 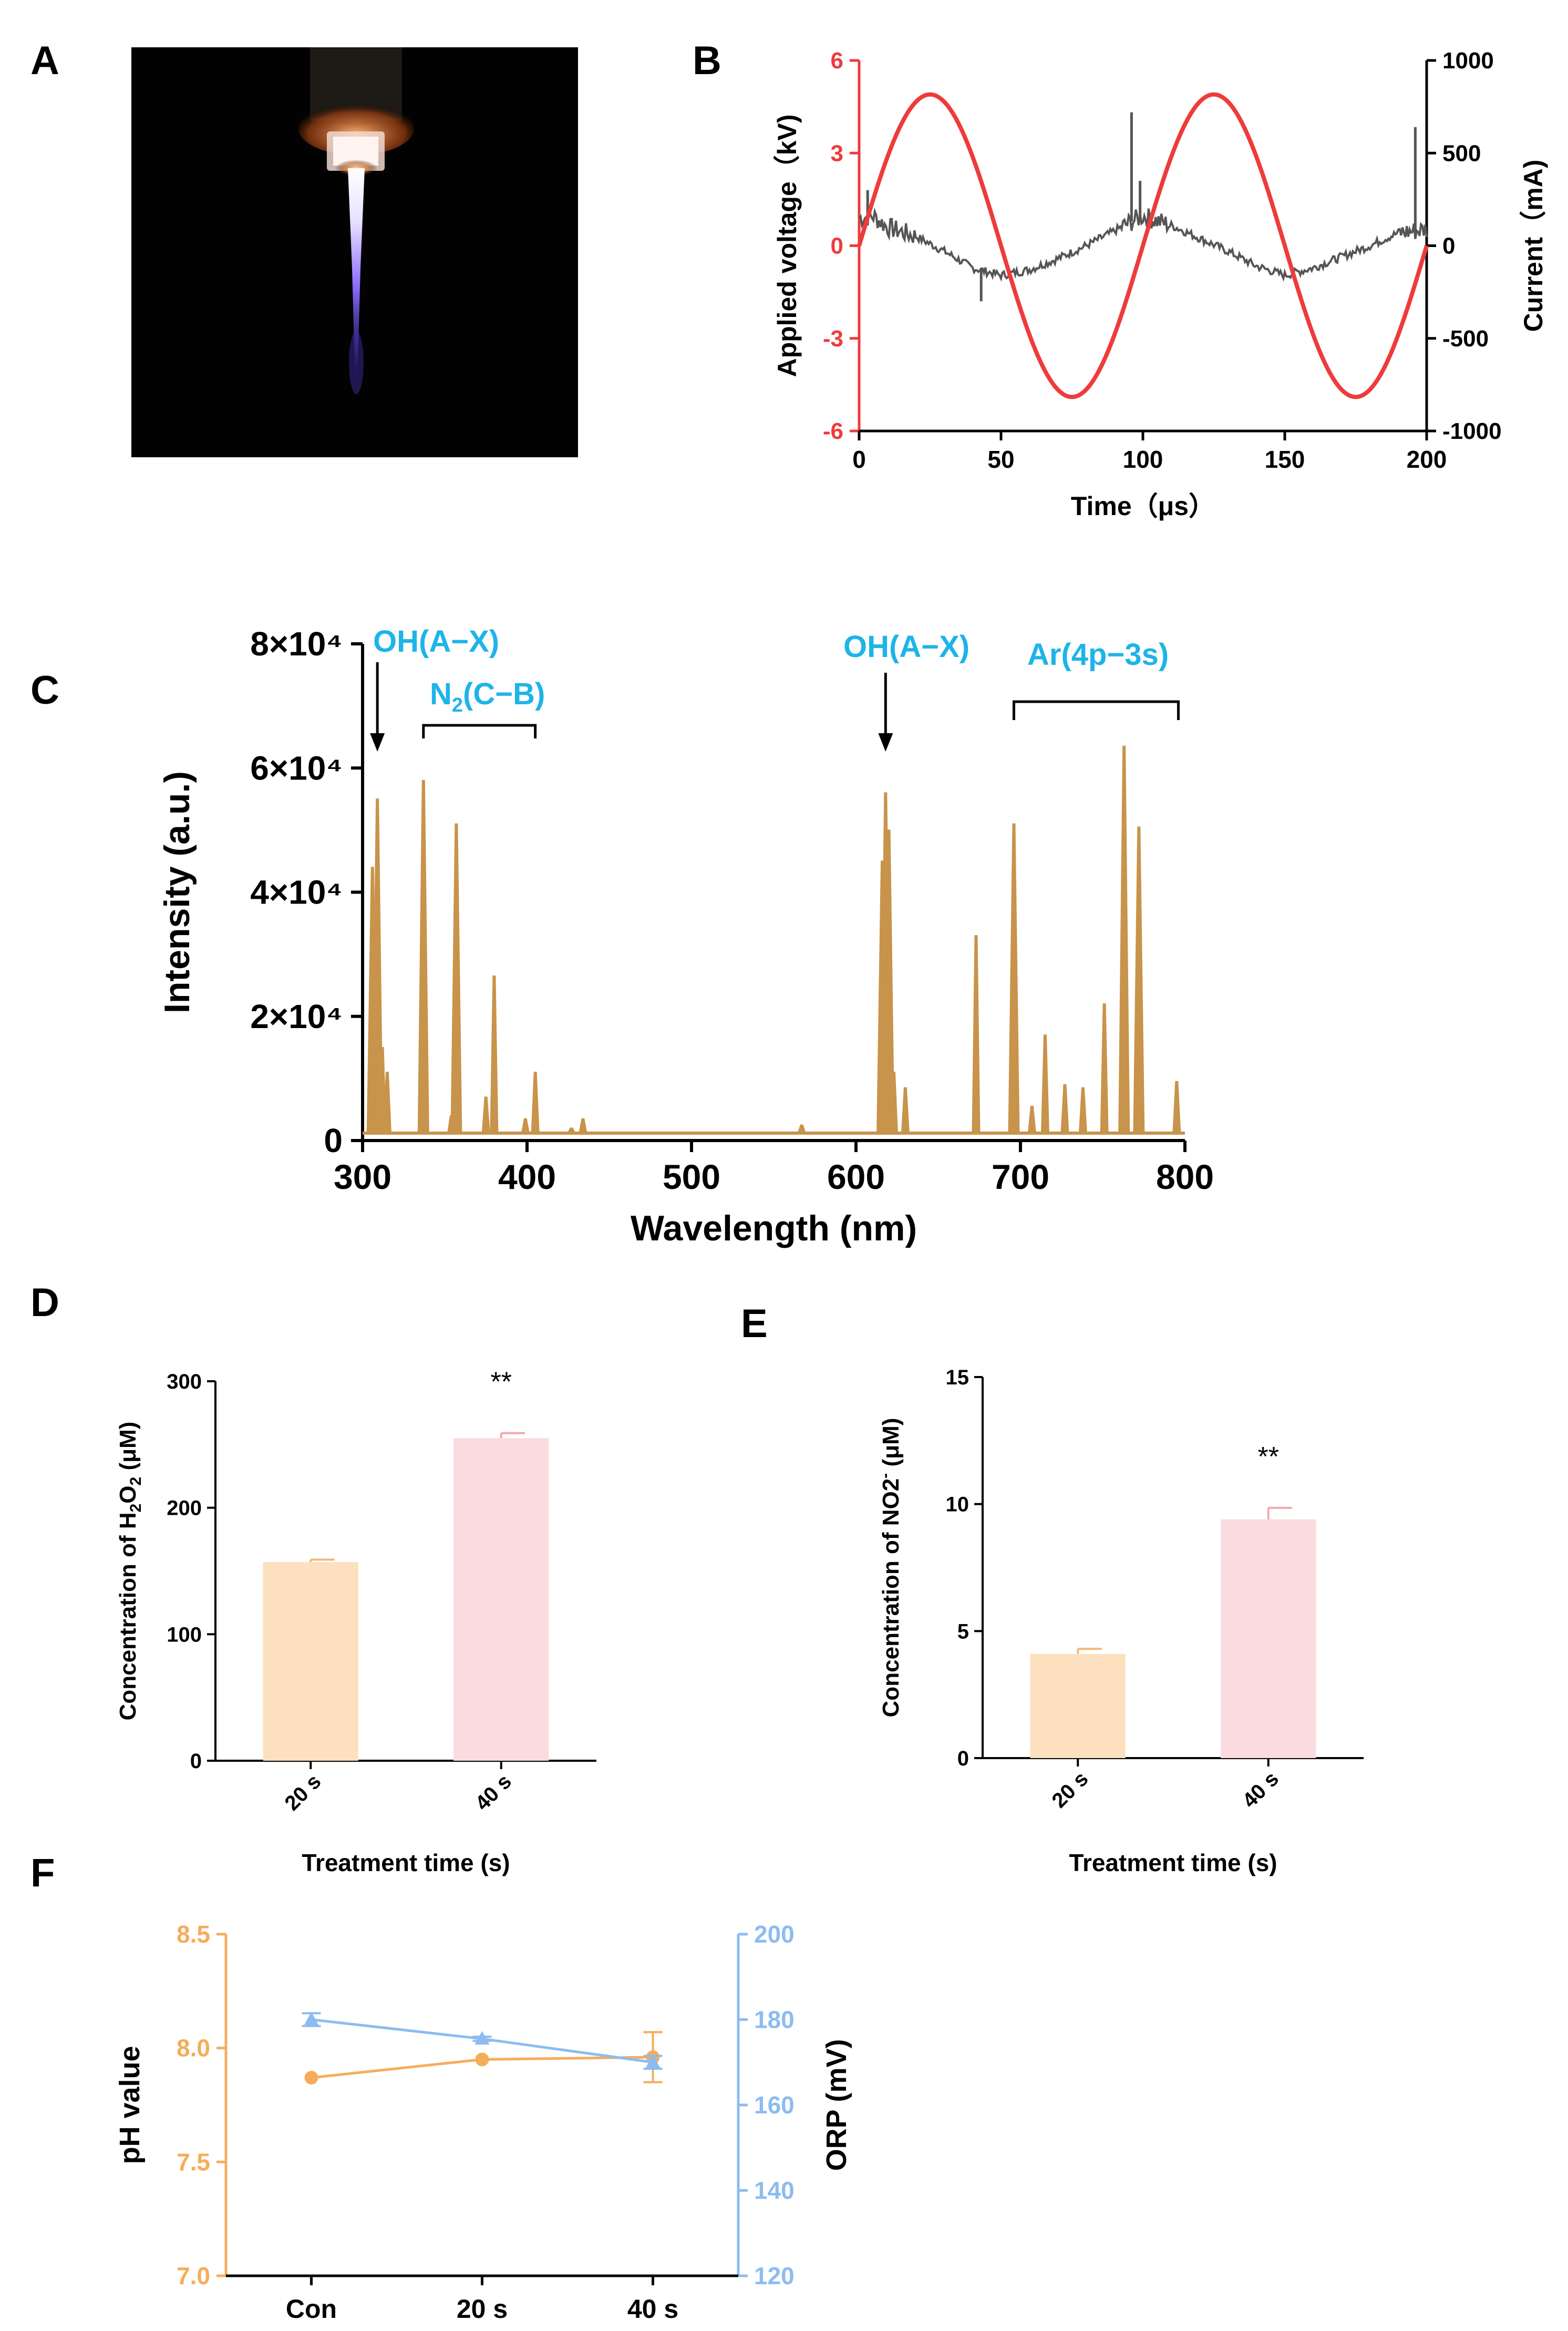 I want to click on plasma-jet-illustration, so click(x=354, y=252).